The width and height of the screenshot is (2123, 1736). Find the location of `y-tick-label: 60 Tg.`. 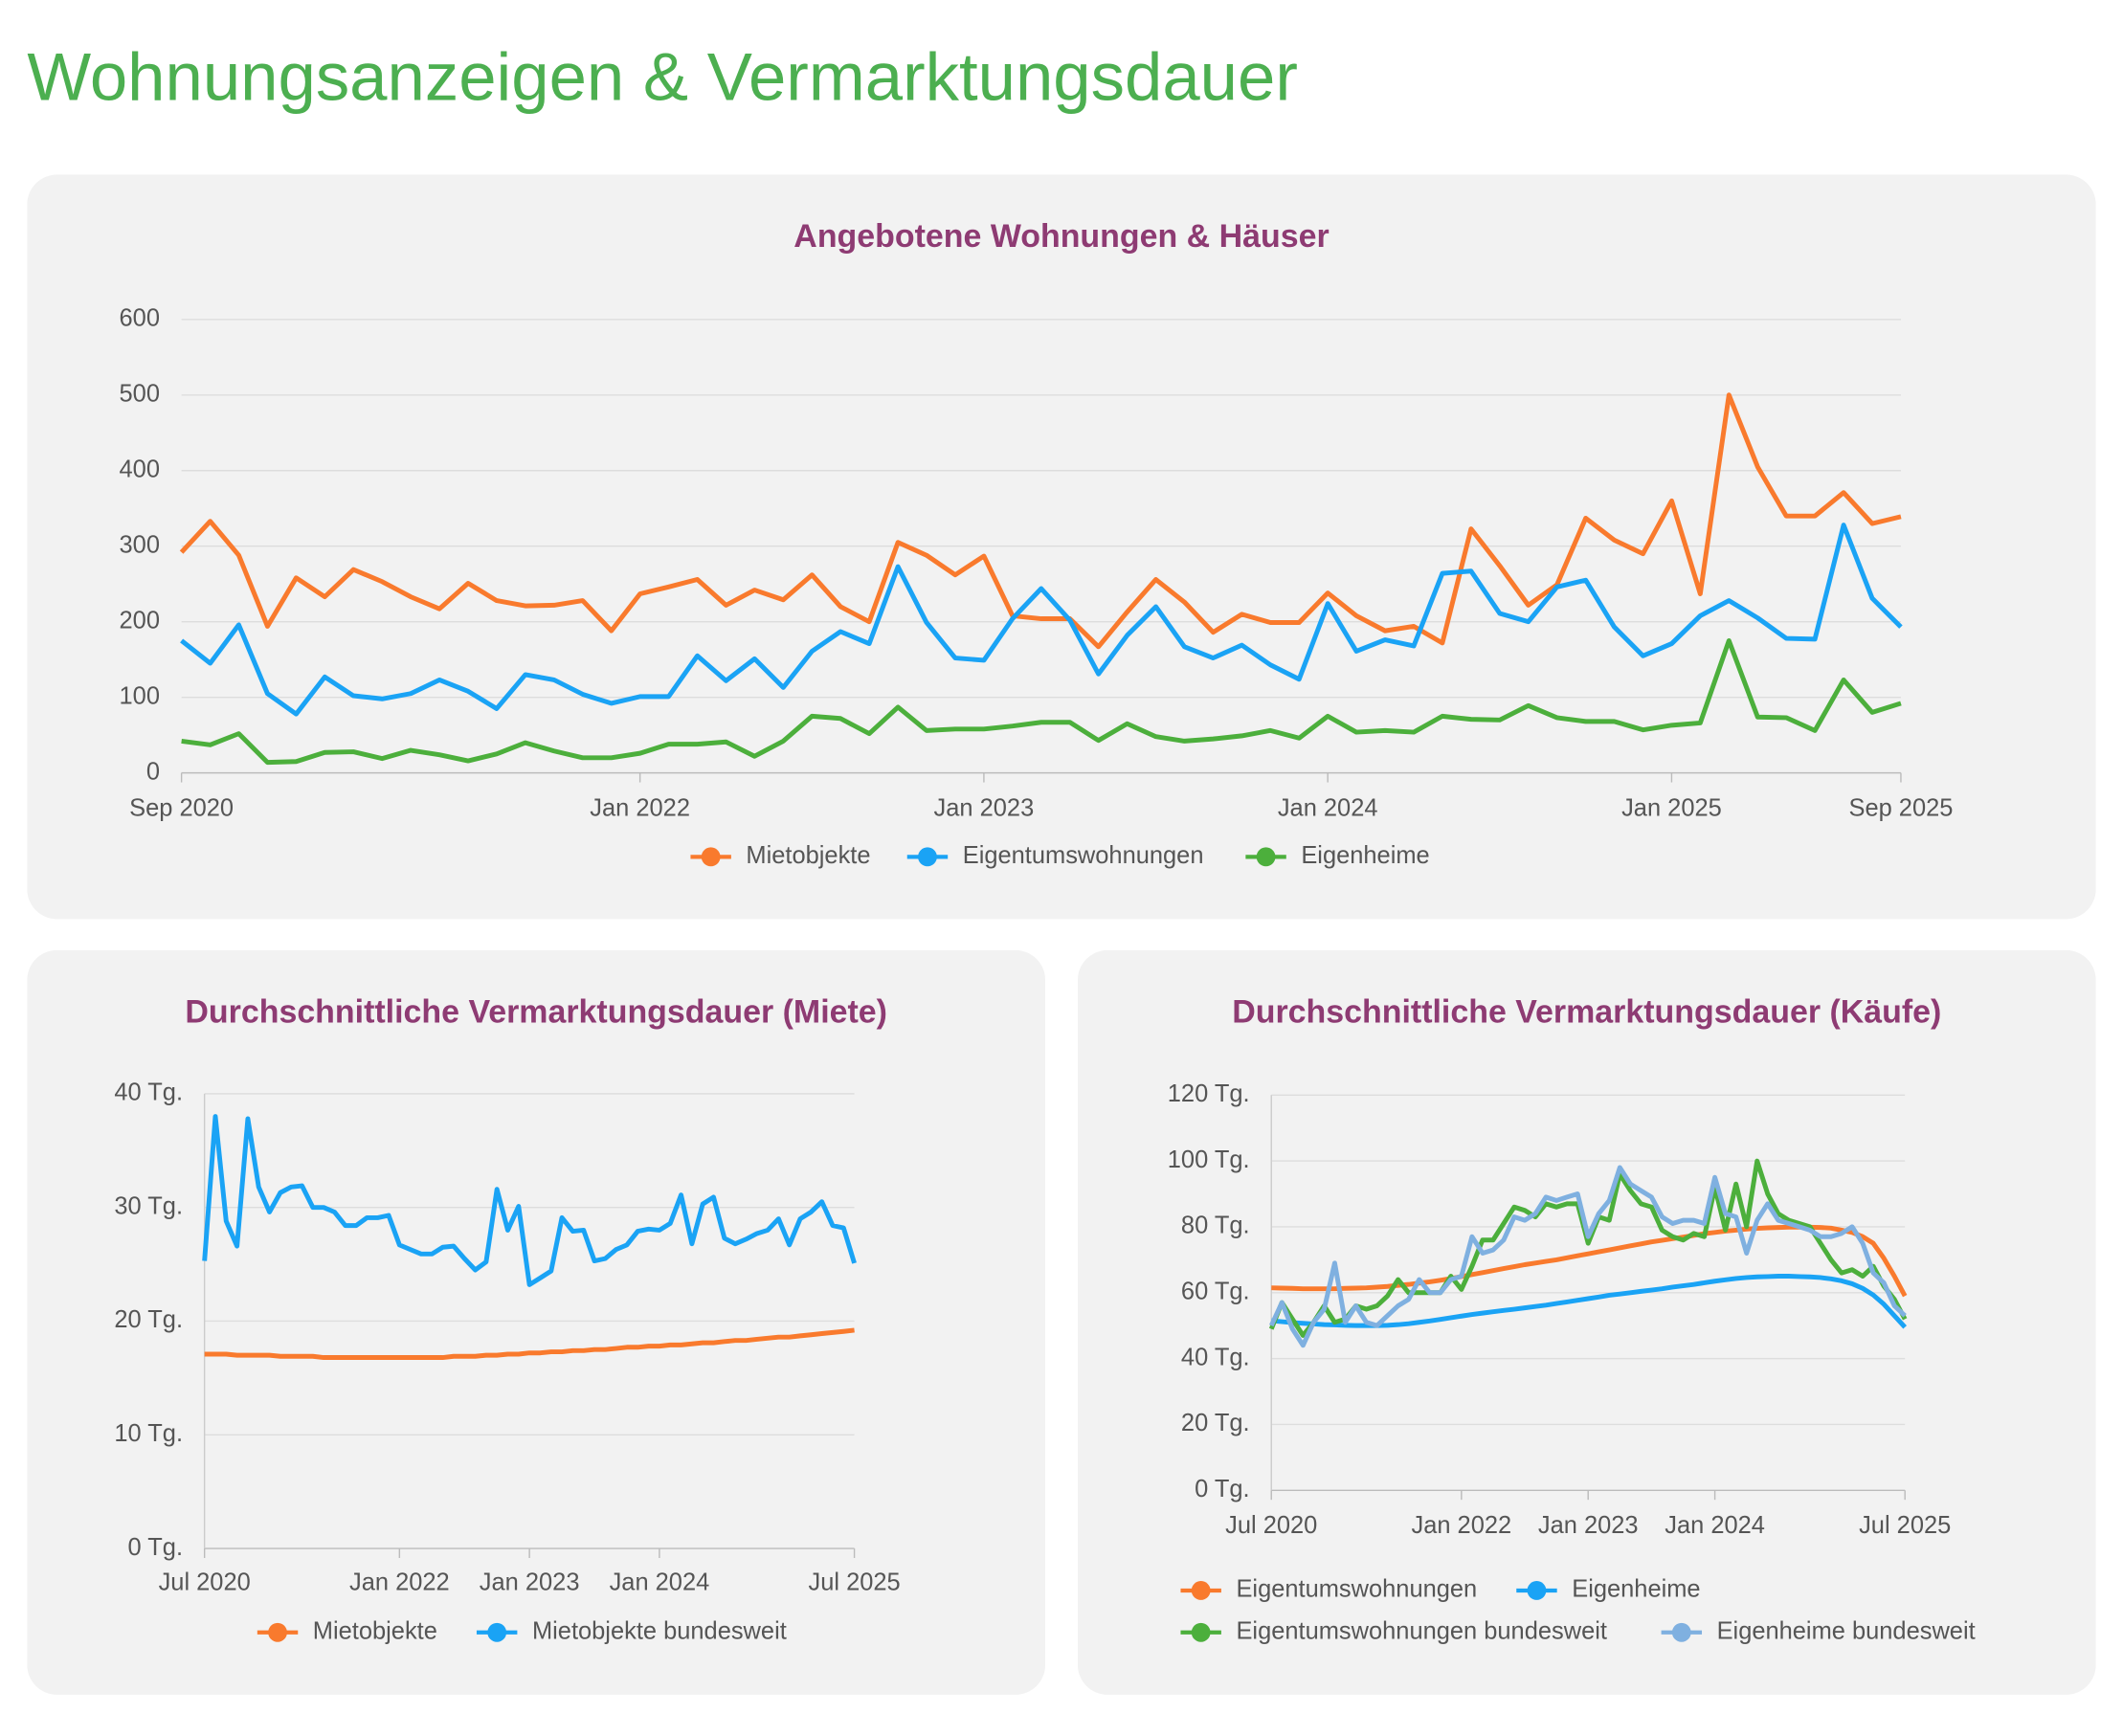

y-tick-label: 60 Tg. is located at coordinates (1215, 1291).